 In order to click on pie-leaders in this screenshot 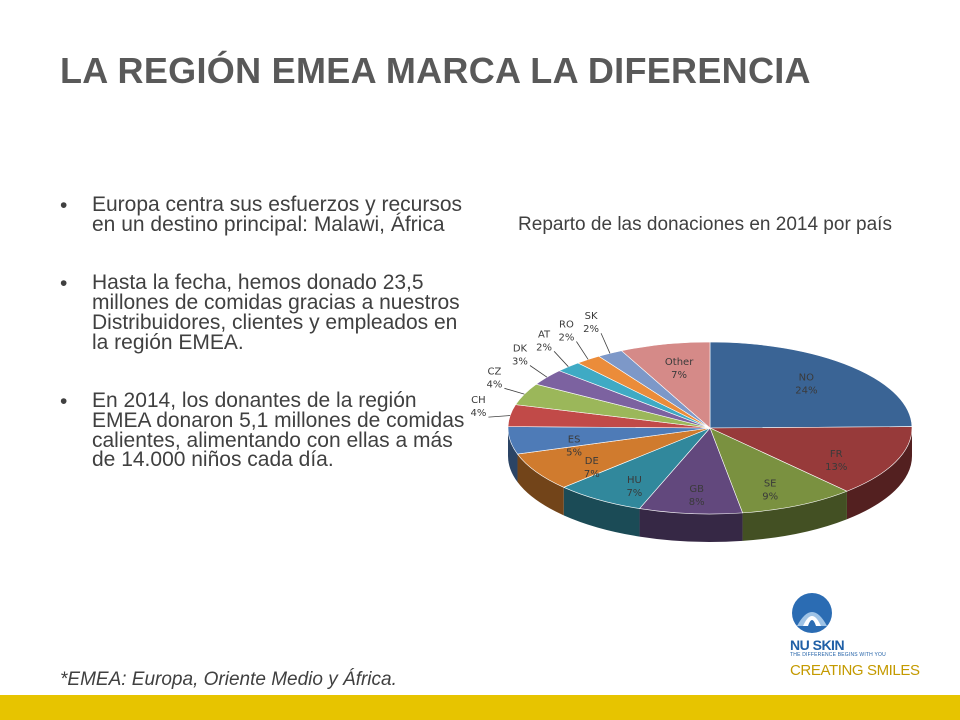, I will do `click(549, 375)`.